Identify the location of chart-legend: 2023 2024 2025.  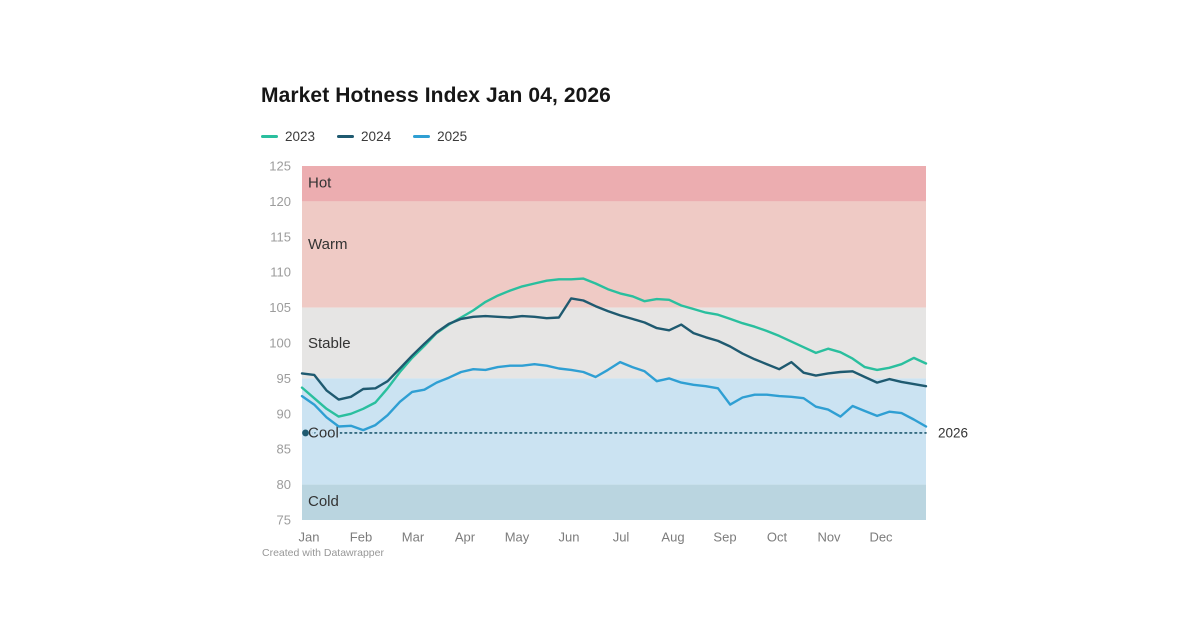
(364, 136).